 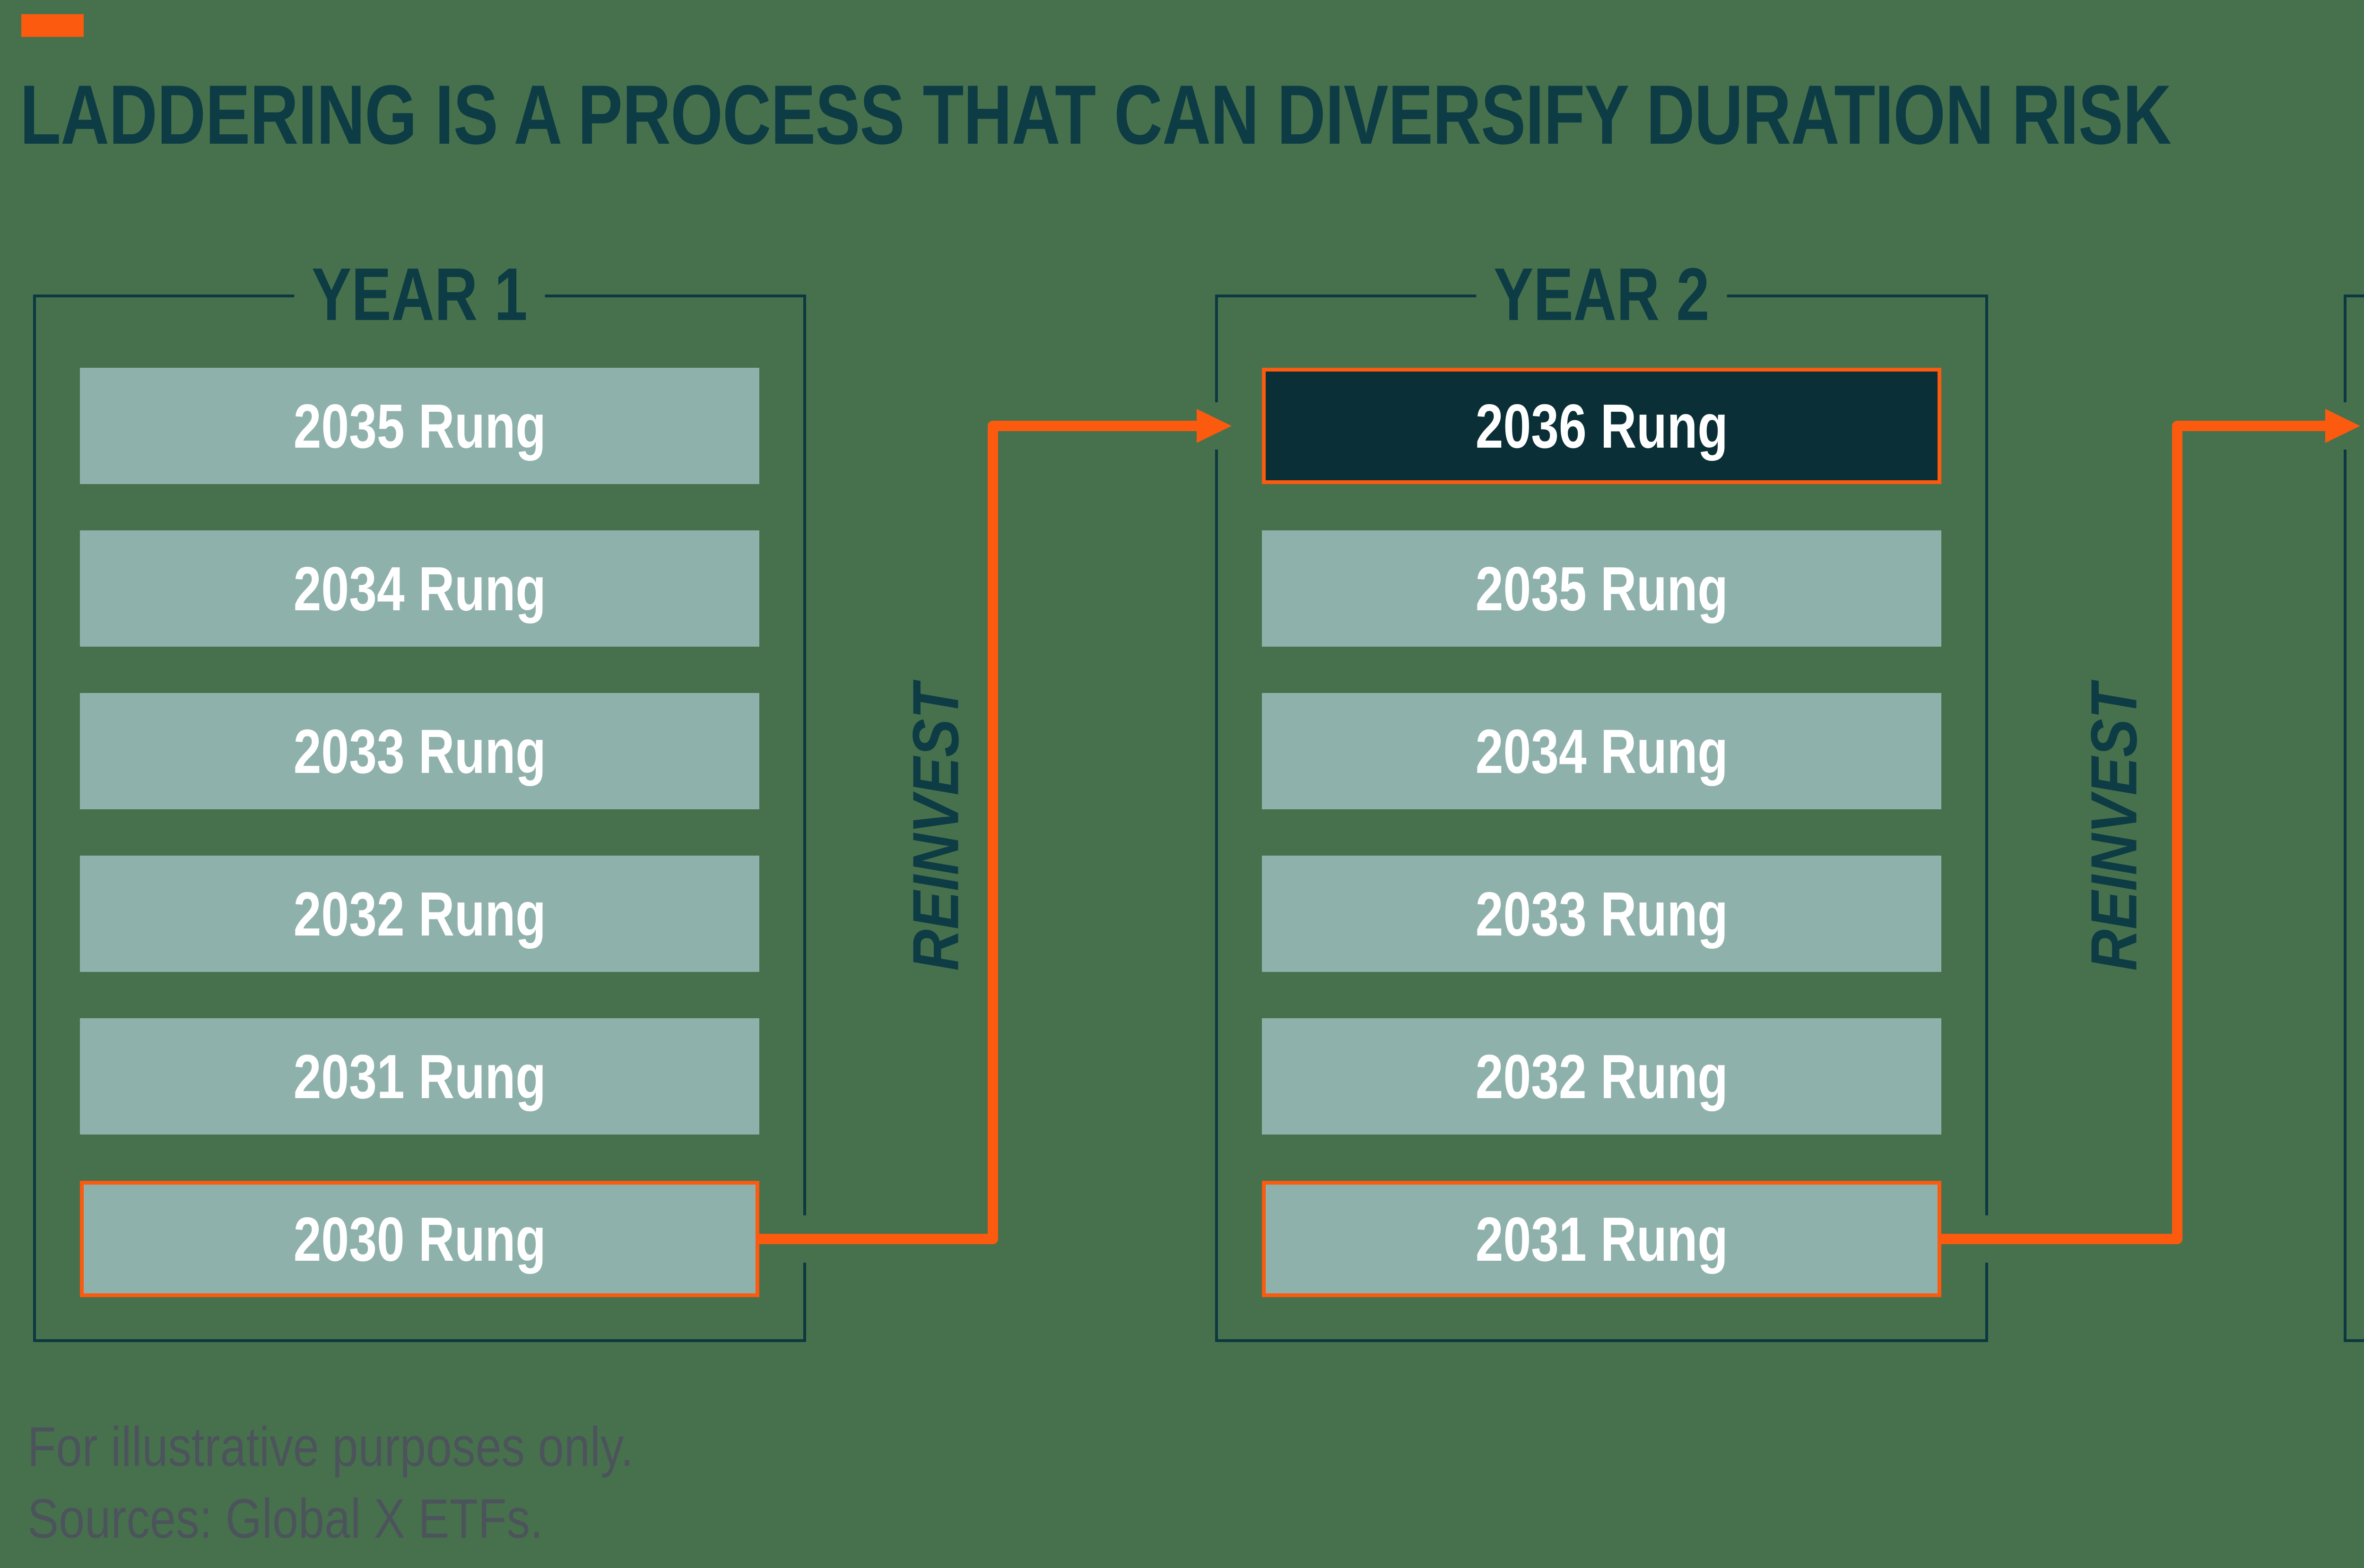 I want to click on reinvest-label-1: REINVEST, so click(x=936, y=827).